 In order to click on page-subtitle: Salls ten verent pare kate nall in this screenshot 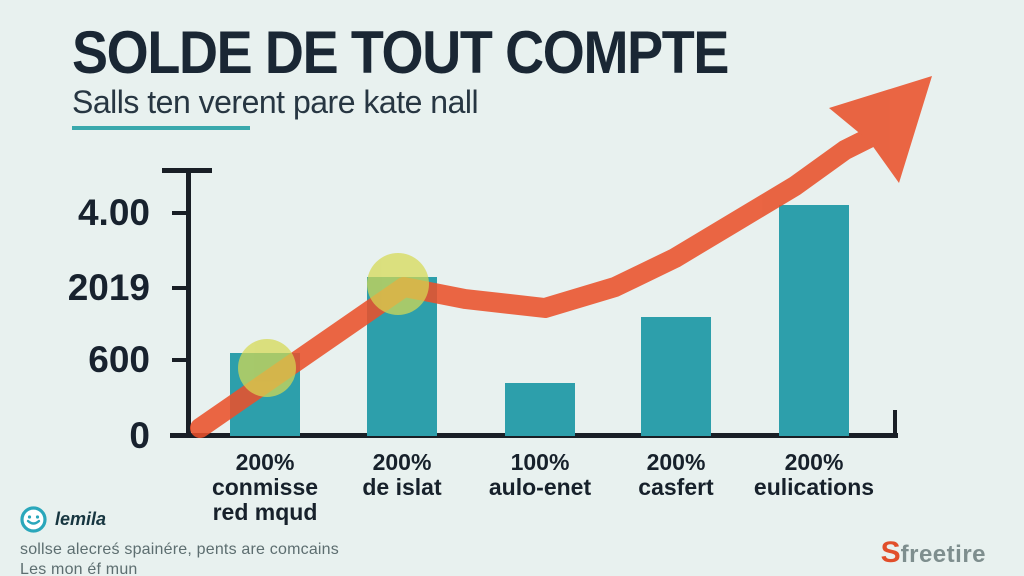, I will do `click(275, 102)`.